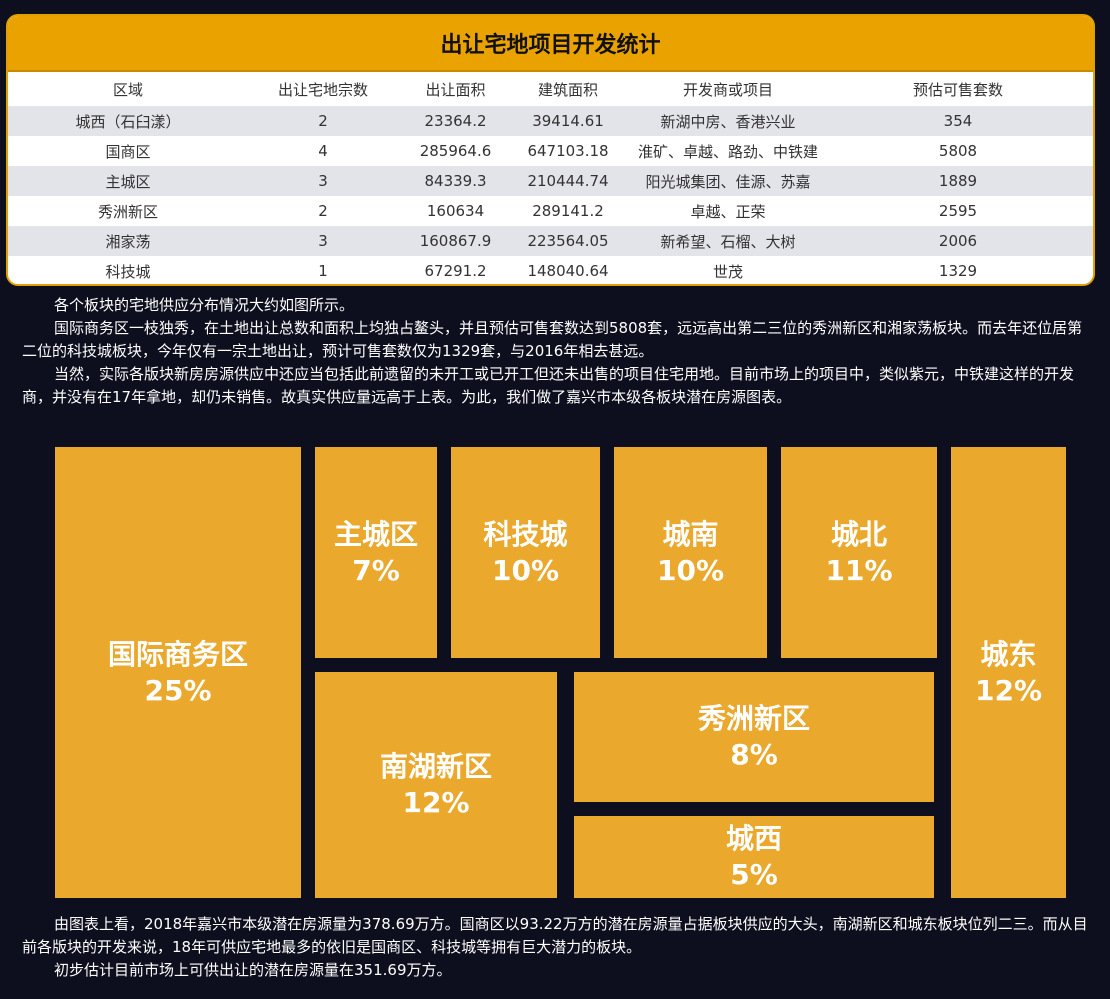 This screenshot has height=999, width=1110. I want to click on cell-developer: 新湖中房、香港兴业, so click(728, 121).